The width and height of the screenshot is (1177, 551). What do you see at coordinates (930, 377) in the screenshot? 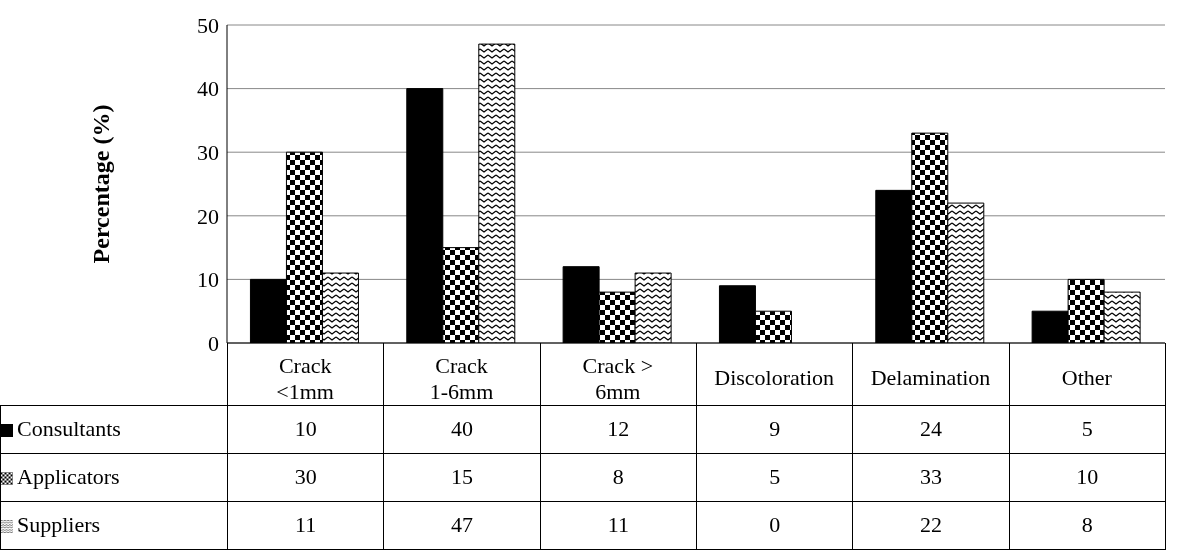
I see `x-tick-label: Delamination` at bounding box center [930, 377].